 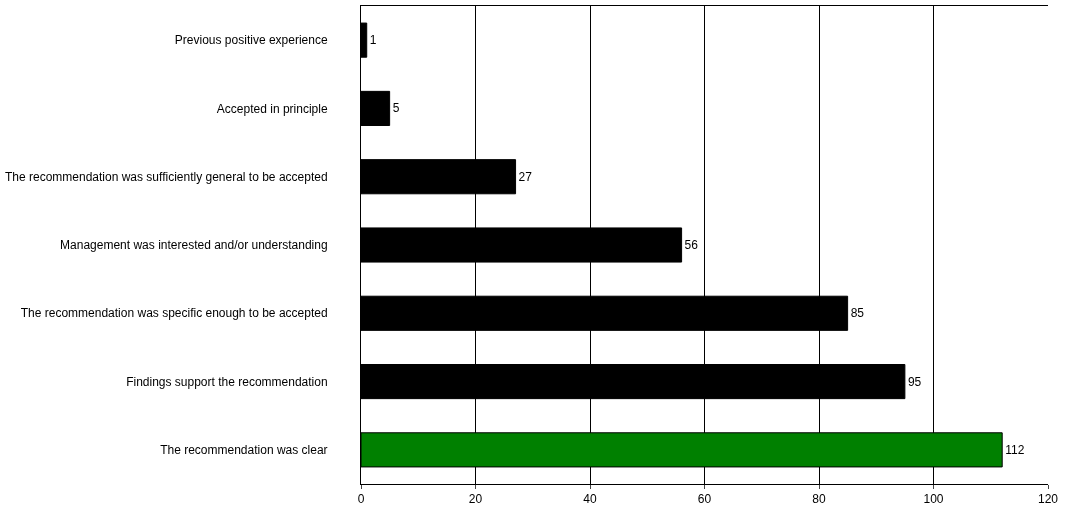 I want to click on data-label: 95, so click(x=914, y=381).